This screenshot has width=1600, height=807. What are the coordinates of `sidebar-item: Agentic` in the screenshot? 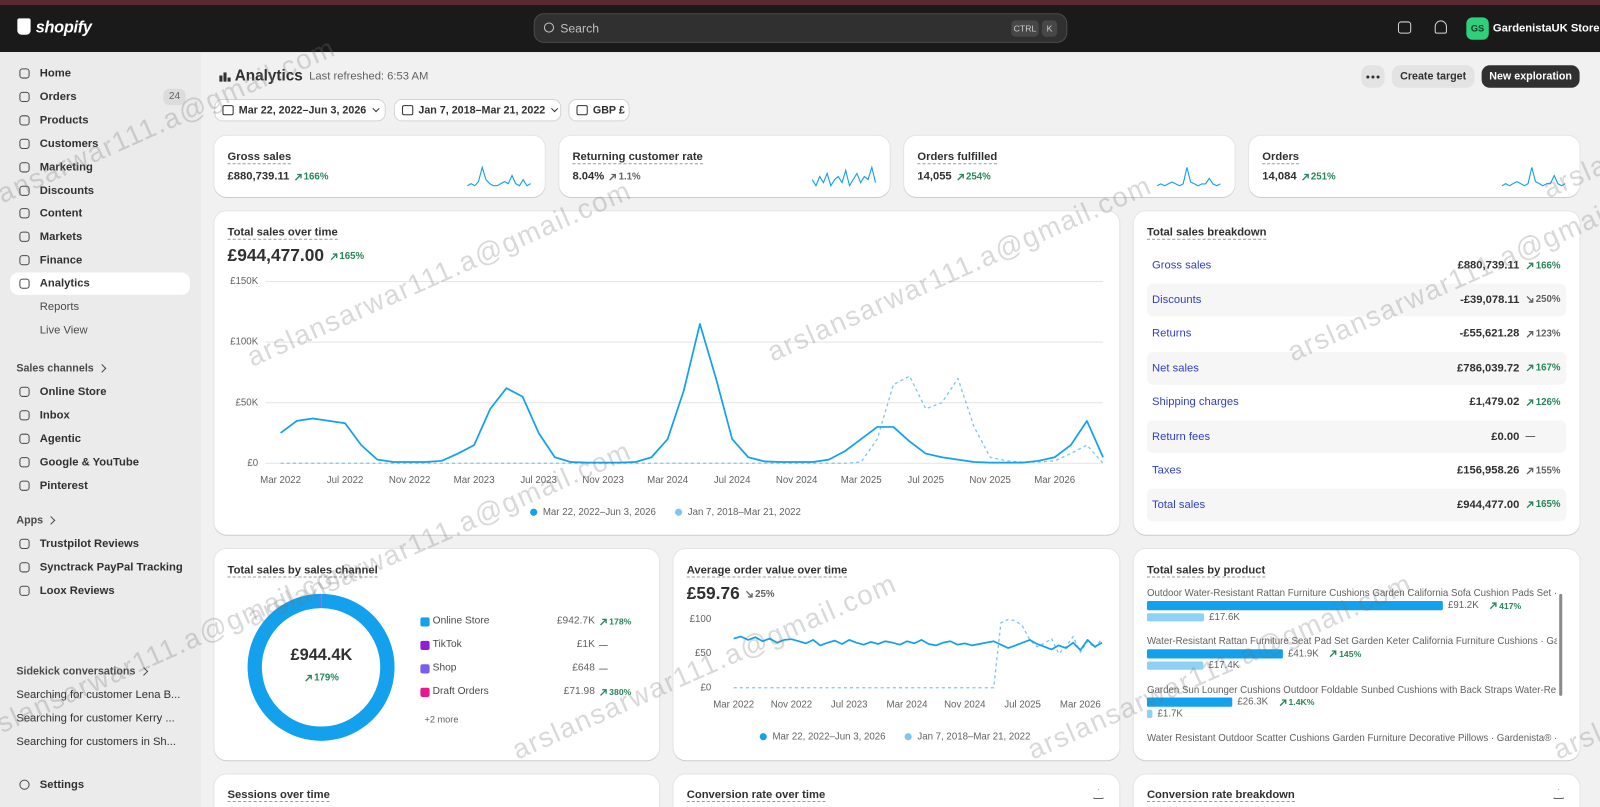 It's located at (60, 438).